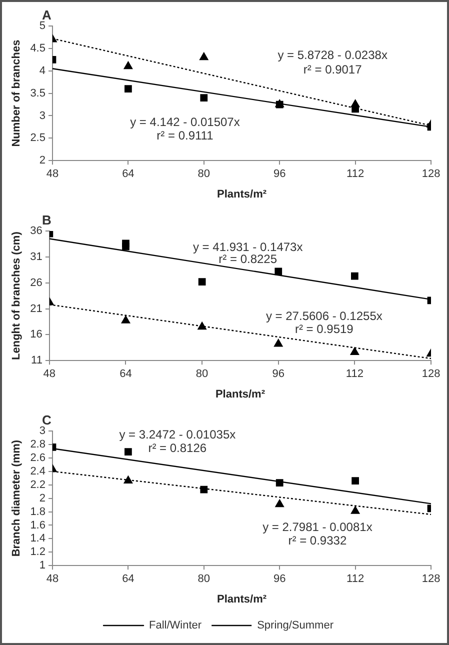 The height and width of the screenshot is (645, 449). I want to click on y-tick-label: 26, so click(36, 282).